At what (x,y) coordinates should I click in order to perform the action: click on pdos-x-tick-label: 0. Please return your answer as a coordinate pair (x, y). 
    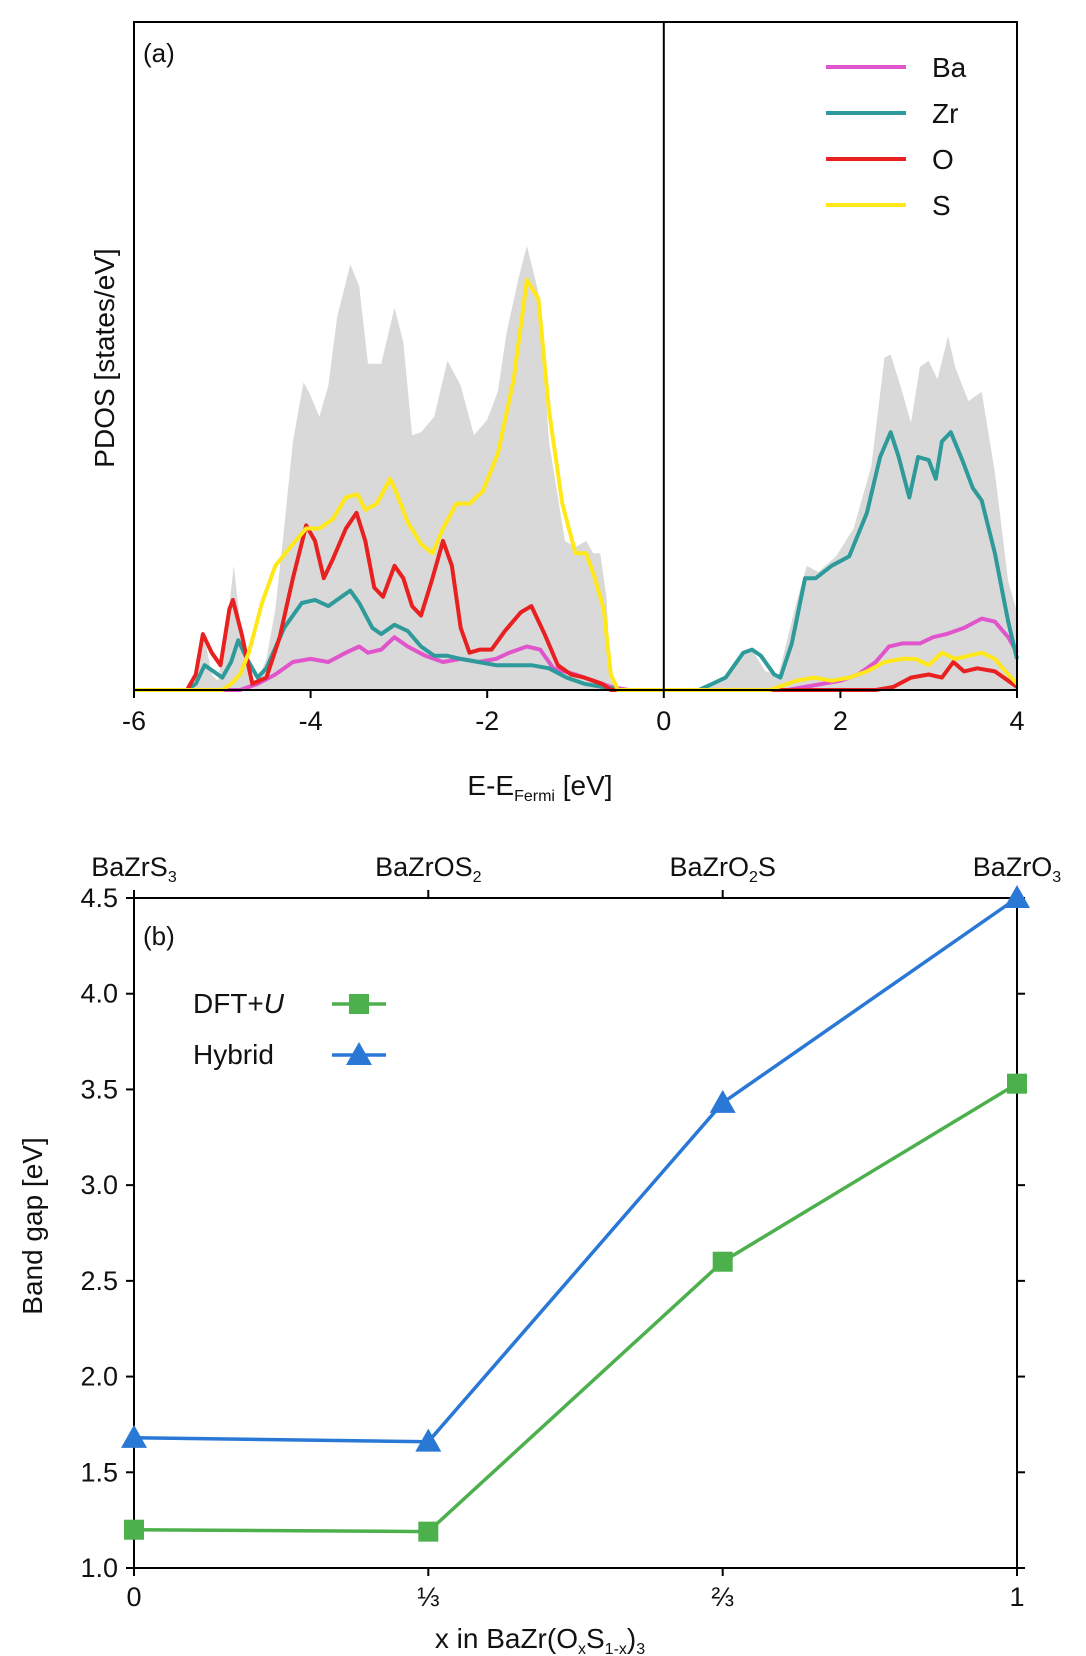
    Looking at the image, I should click on (663, 721).